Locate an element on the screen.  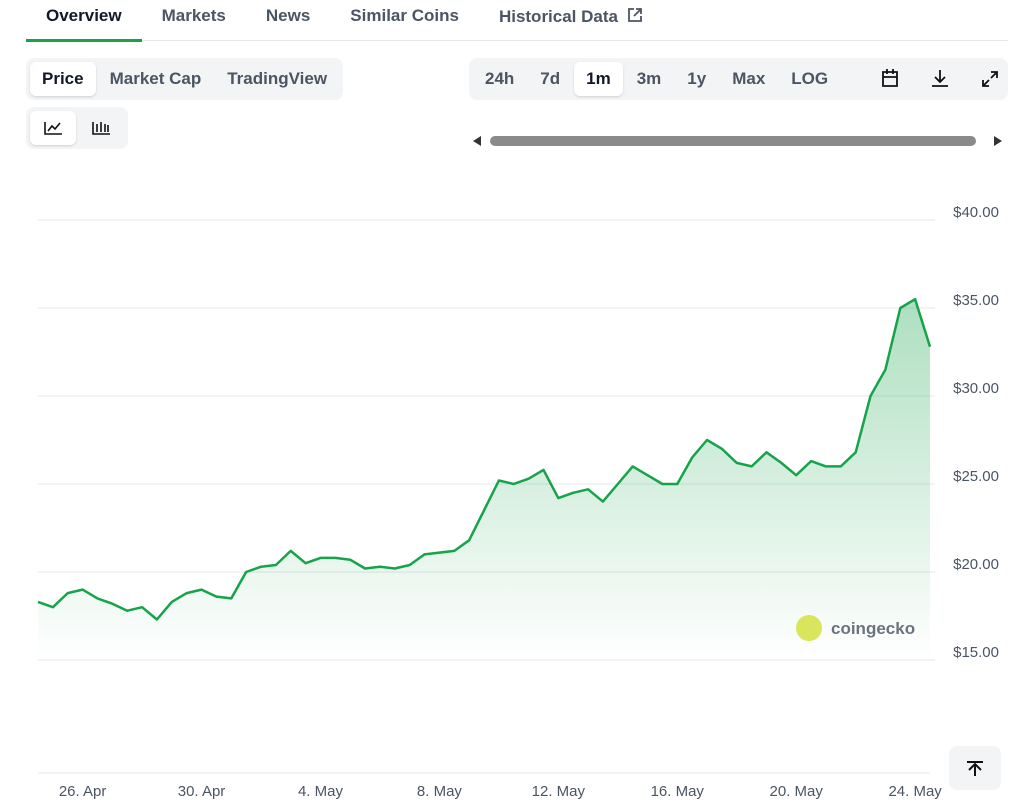
x-tick-label: 12. May is located at coordinates (559, 791).